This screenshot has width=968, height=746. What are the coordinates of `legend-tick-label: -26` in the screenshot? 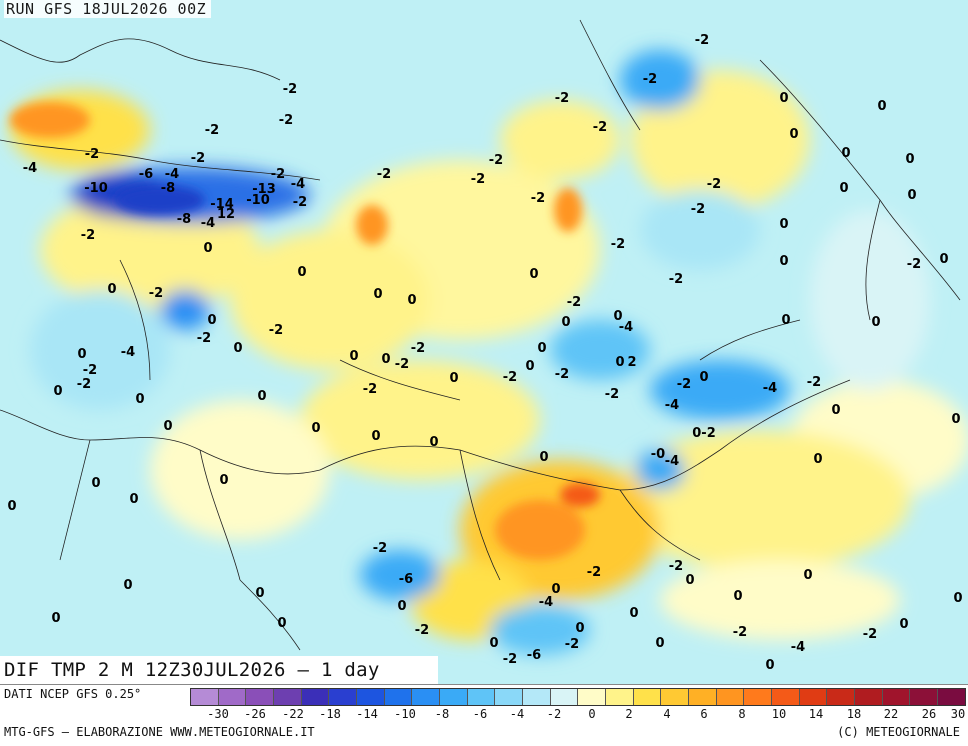 It's located at (255, 714).